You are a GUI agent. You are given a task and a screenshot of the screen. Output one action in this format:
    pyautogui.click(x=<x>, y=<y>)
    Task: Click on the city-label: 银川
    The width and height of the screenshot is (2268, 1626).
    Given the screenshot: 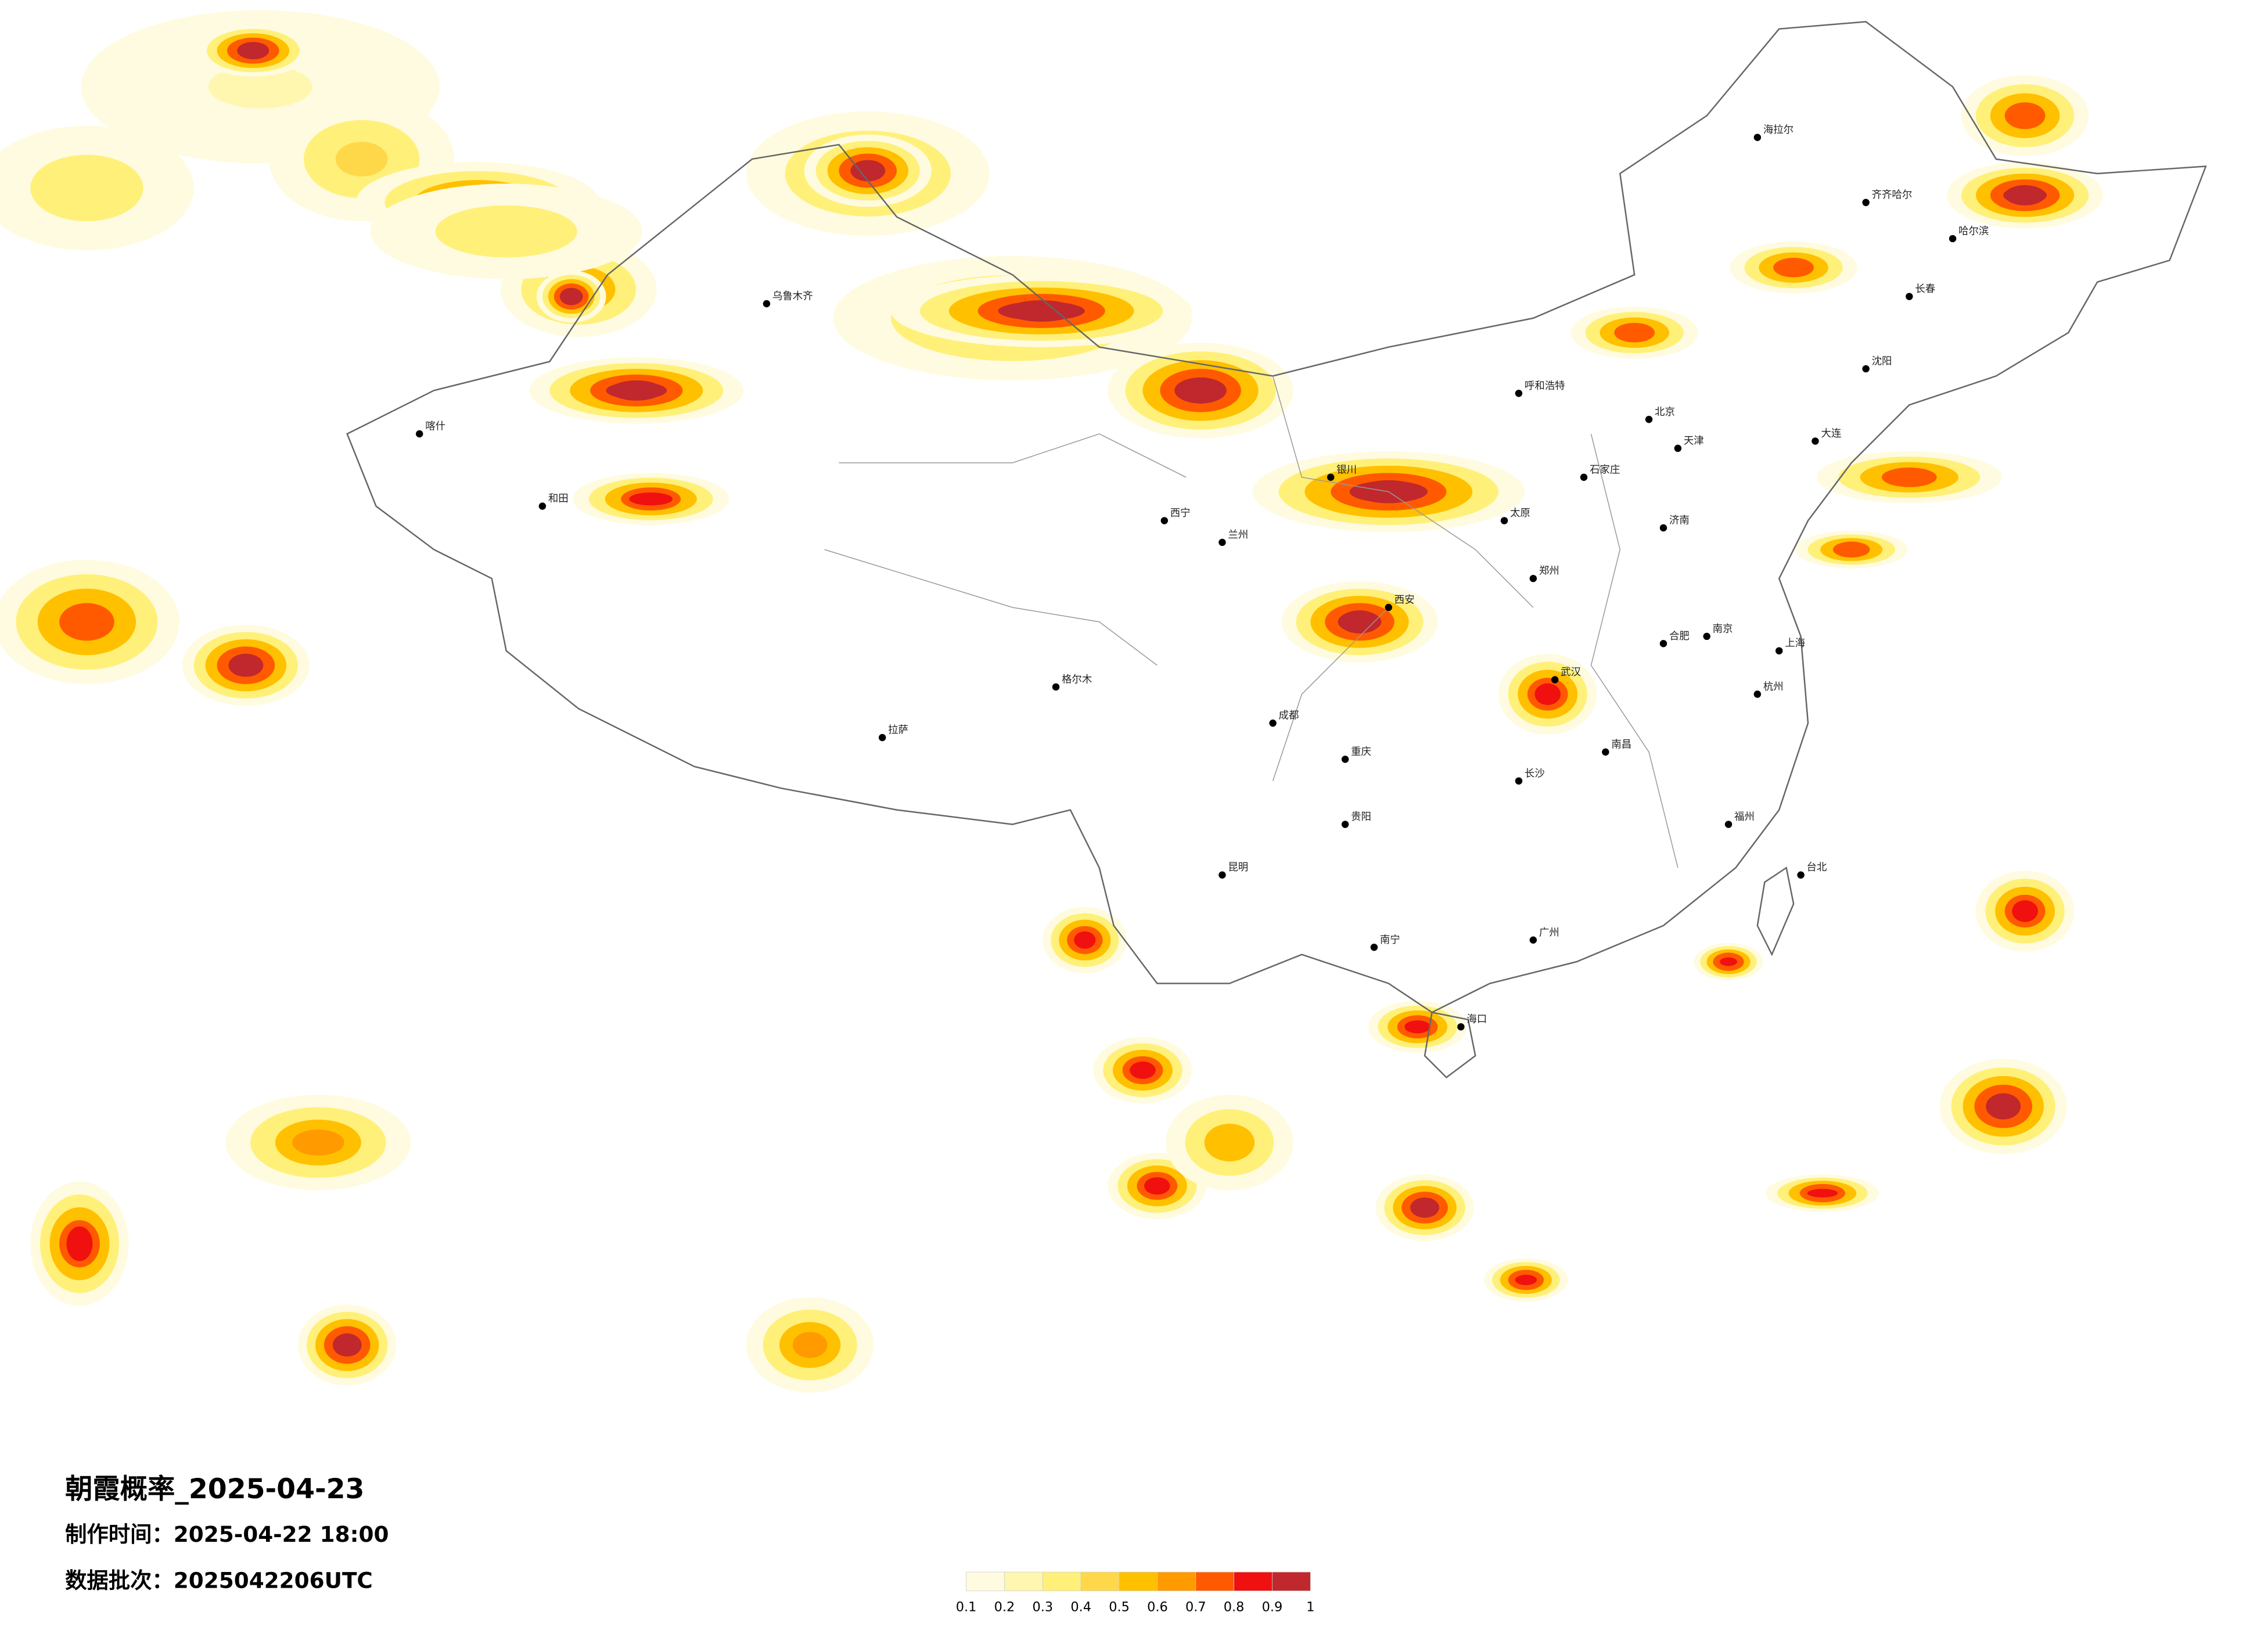 What is the action you would take?
    pyautogui.click(x=1346, y=470)
    